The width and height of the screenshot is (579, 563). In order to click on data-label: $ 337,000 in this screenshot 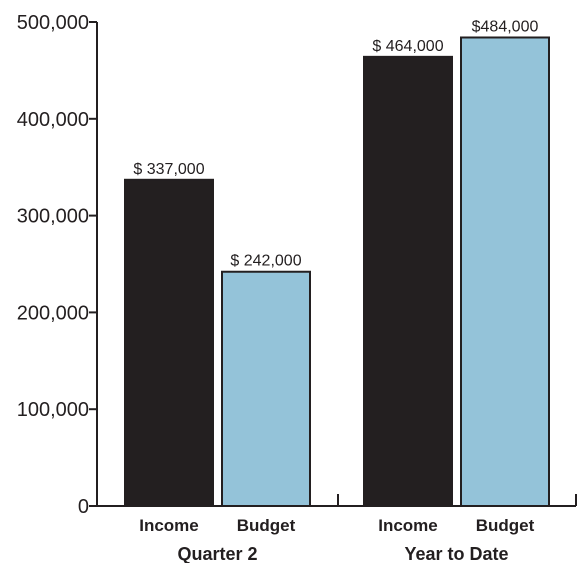, I will do `click(168, 169)`.